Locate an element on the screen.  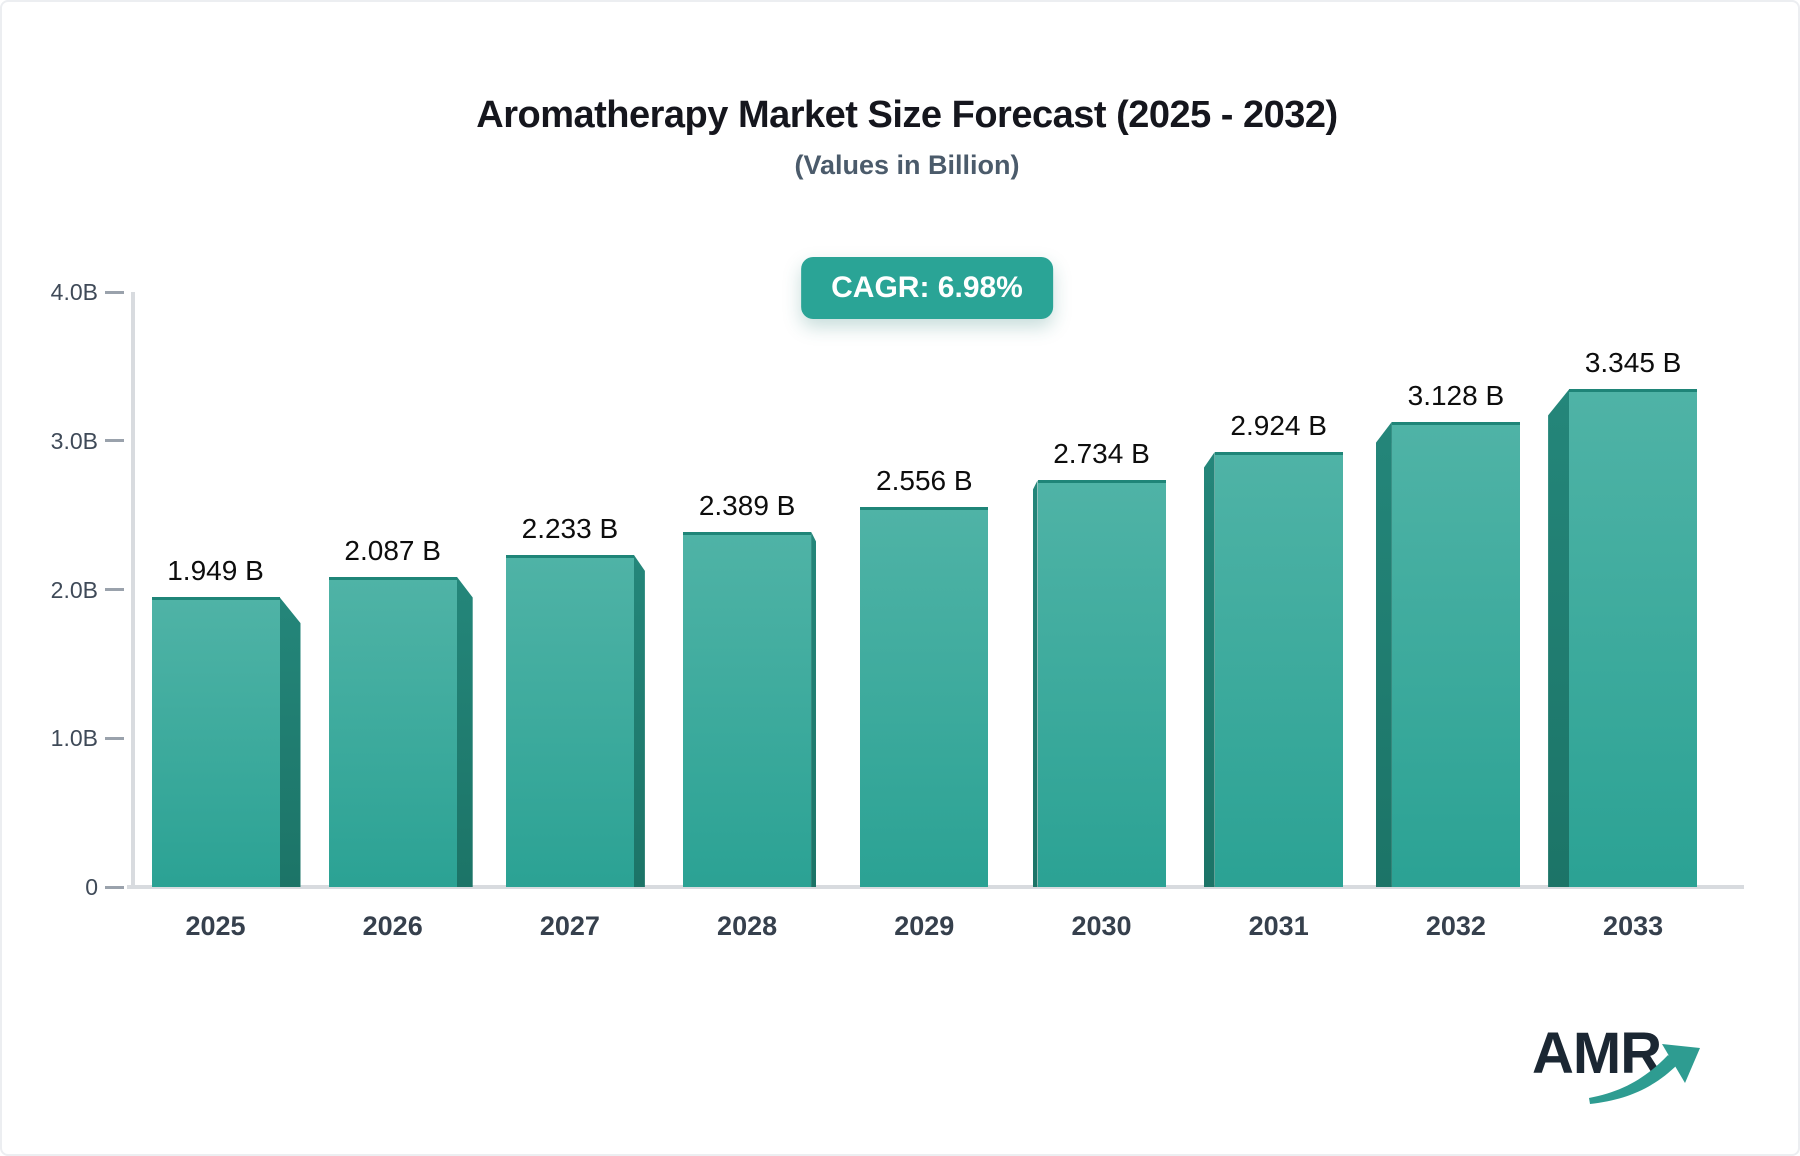
bar-2030 is located at coordinates (1101, 683).